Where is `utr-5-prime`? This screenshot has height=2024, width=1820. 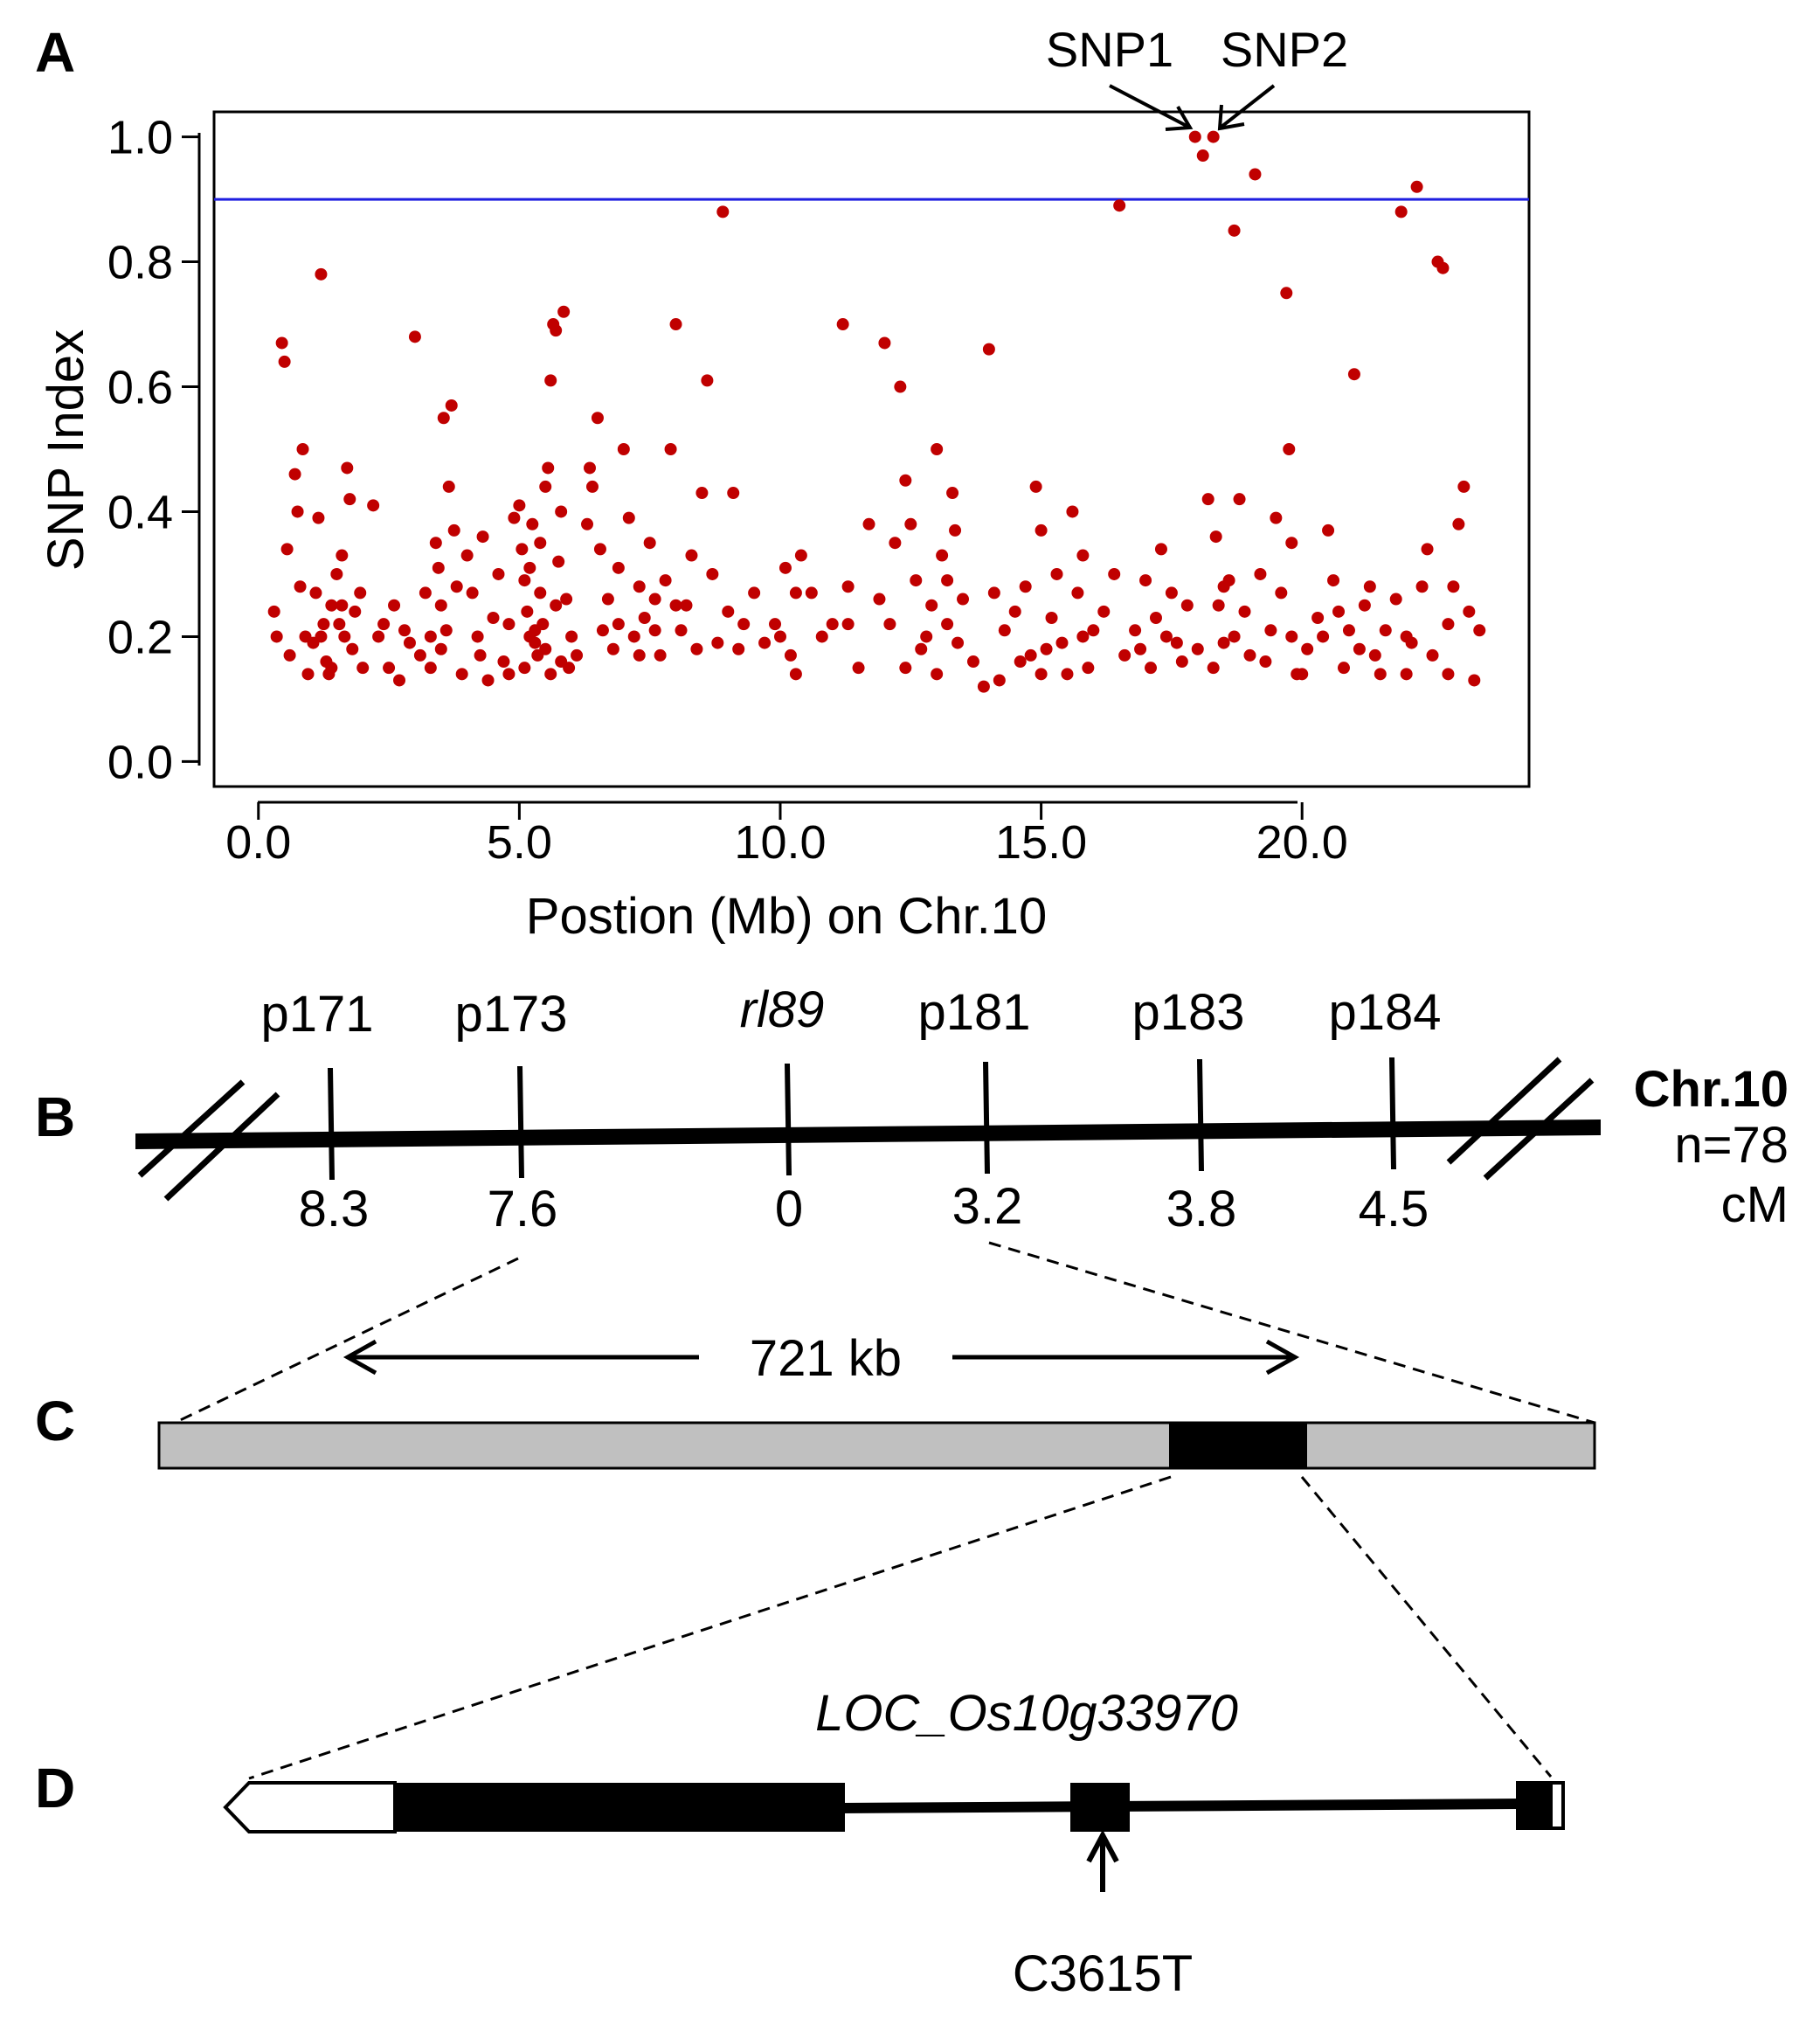
utr-5-prime is located at coordinates (310, 1807).